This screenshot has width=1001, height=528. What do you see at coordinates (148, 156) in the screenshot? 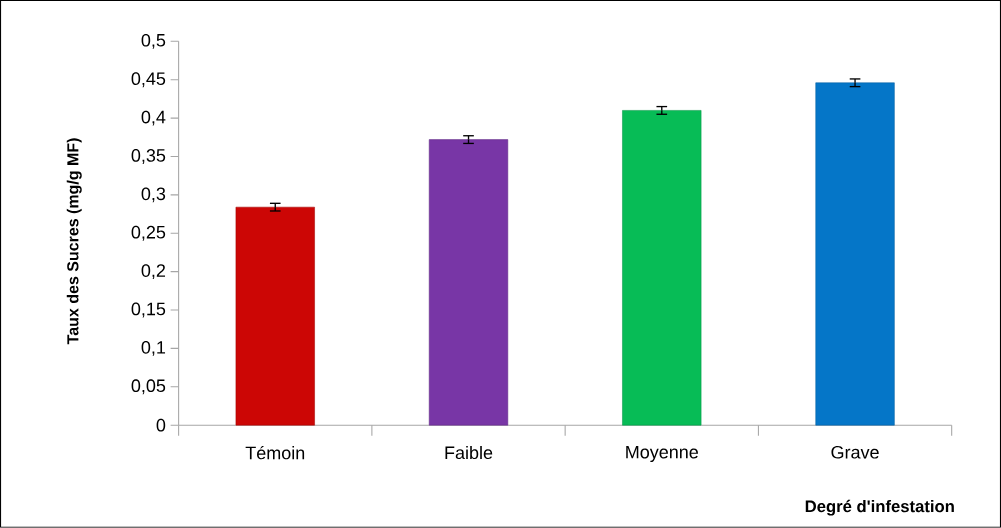
I see `y-tick-label: 0,35` at bounding box center [148, 156].